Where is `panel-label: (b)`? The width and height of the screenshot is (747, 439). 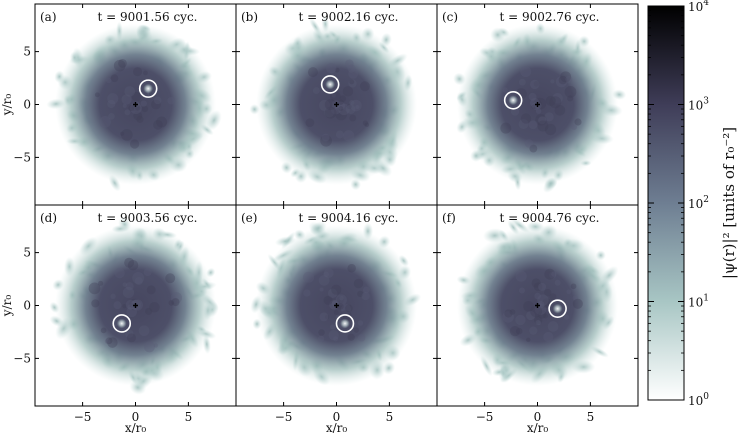
panel-label: (b) is located at coordinates (249, 17).